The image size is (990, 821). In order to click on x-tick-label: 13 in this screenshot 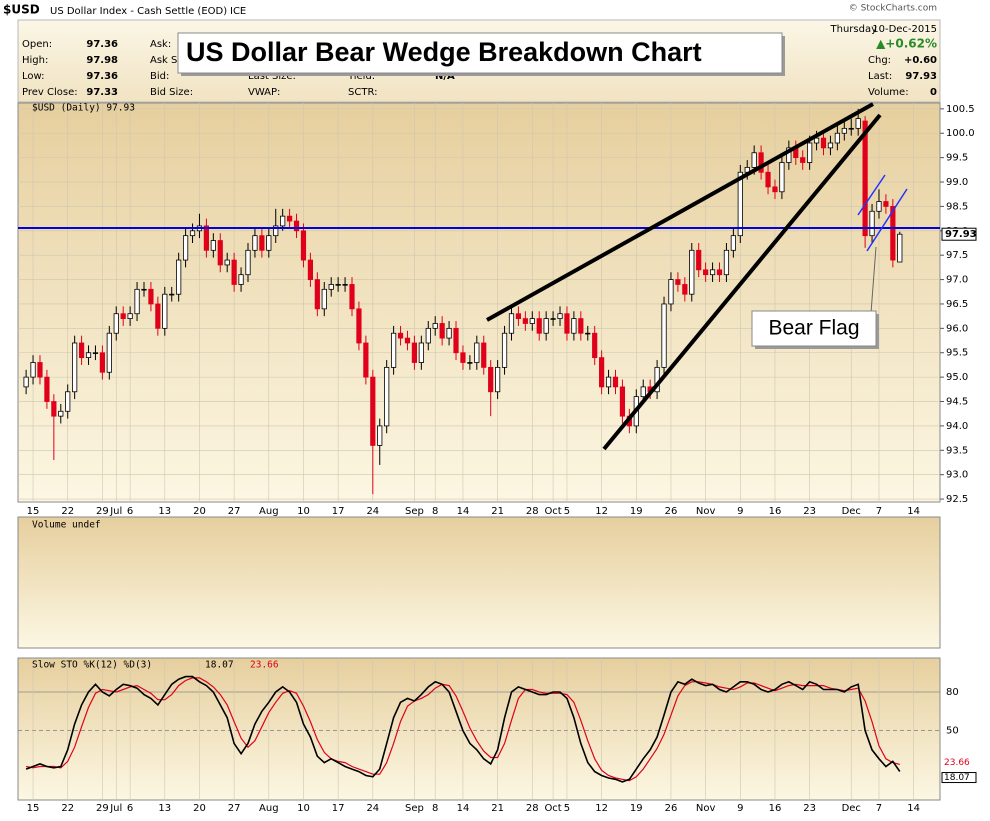, I will do `click(164, 511)`.